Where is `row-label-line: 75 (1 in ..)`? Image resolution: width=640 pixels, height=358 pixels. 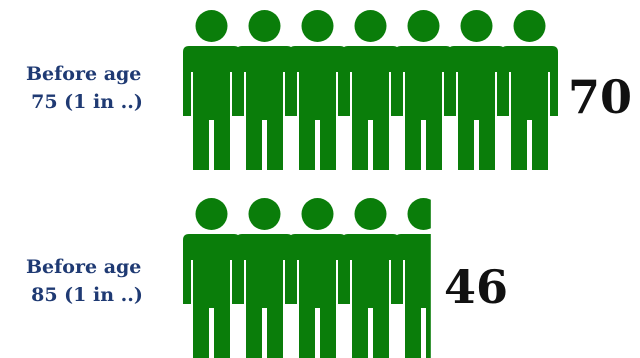
row-label-line: 75 (1 in ..) is located at coordinates (87, 102).